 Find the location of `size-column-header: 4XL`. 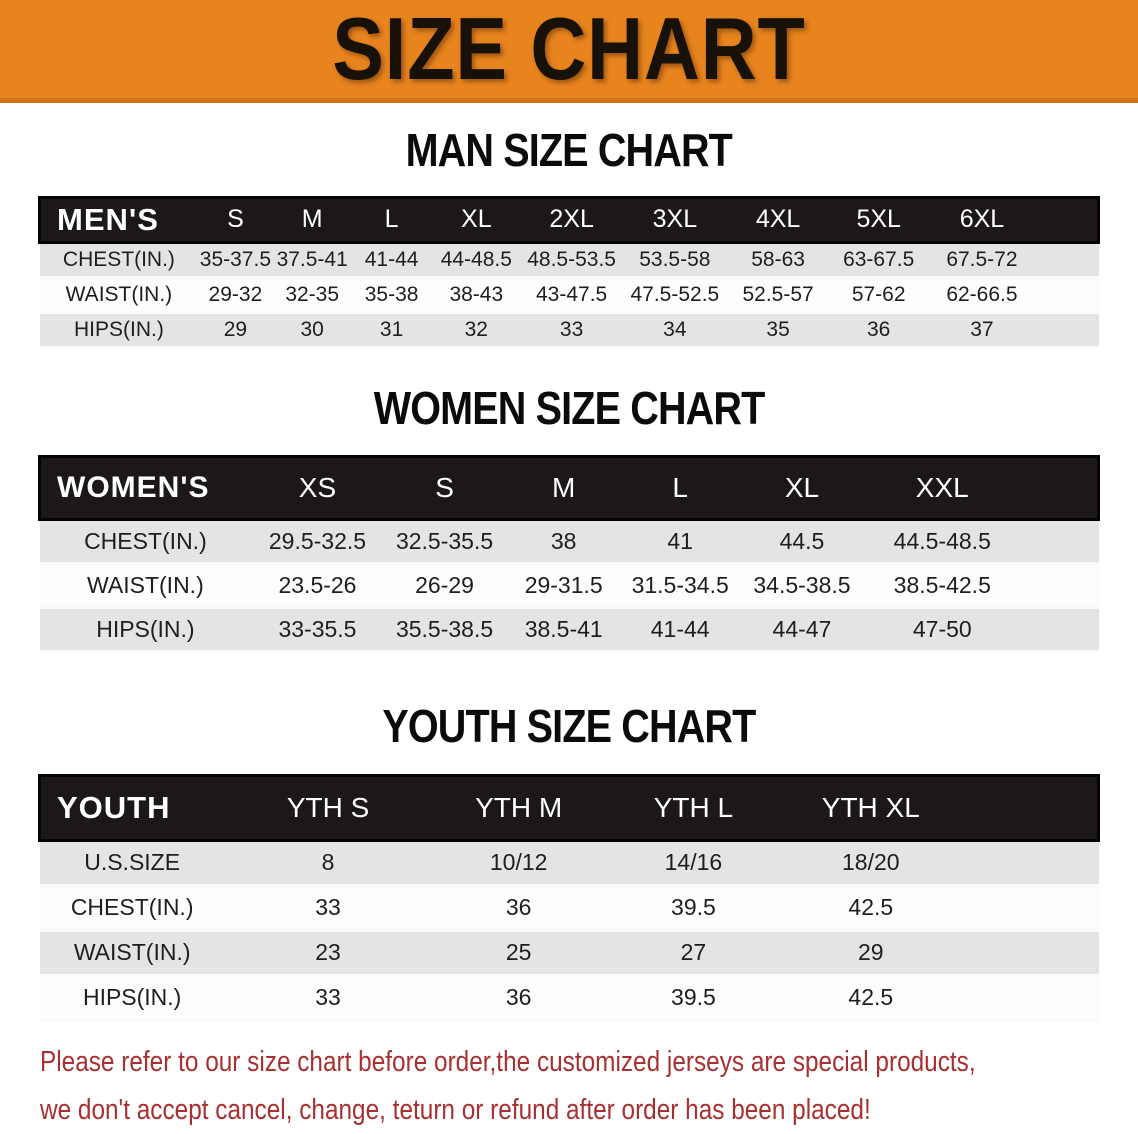

size-column-header: 4XL is located at coordinates (778, 219).